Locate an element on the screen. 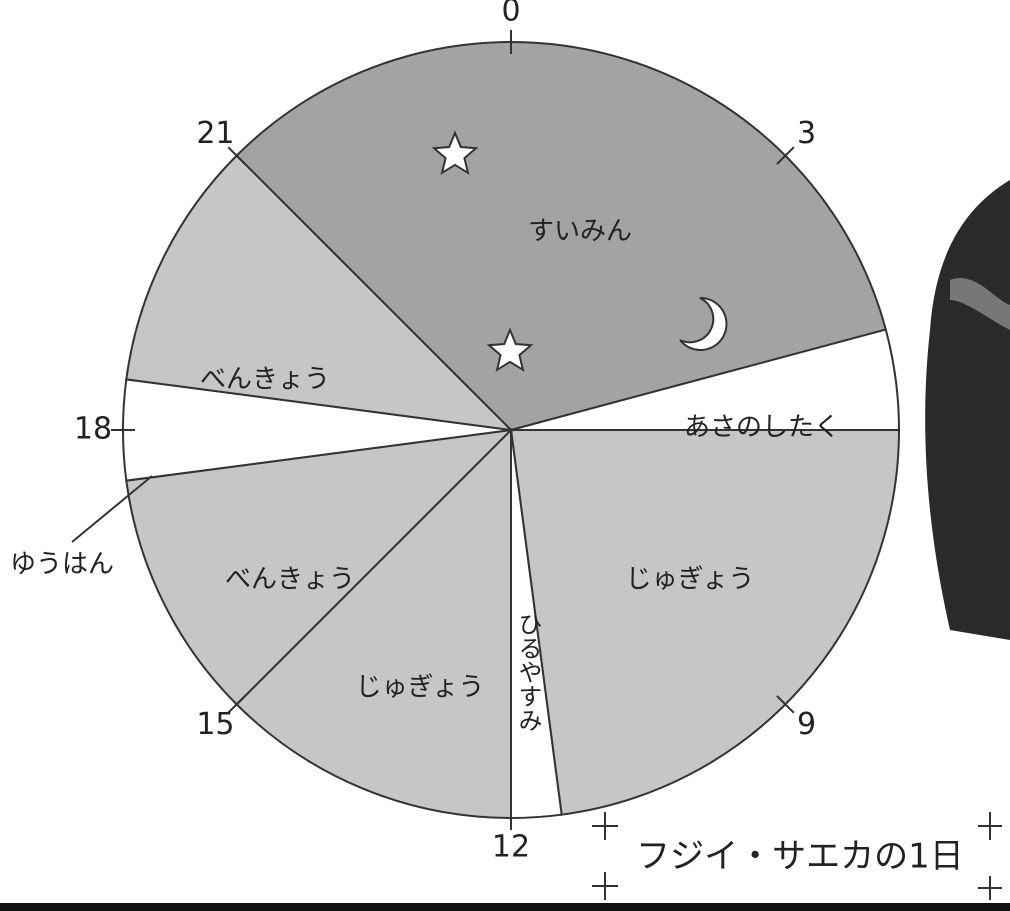 The image size is (1010, 911). tick-label: 12 is located at coordinates (511, 847).